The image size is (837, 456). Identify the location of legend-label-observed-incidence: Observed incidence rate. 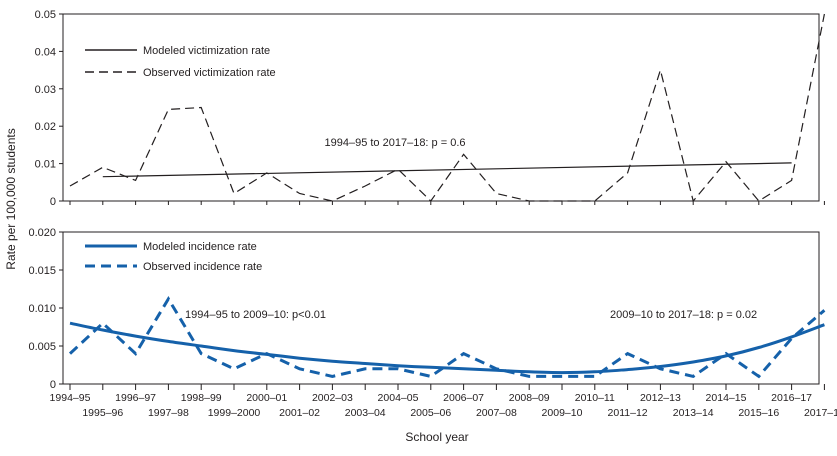
(202, 267).